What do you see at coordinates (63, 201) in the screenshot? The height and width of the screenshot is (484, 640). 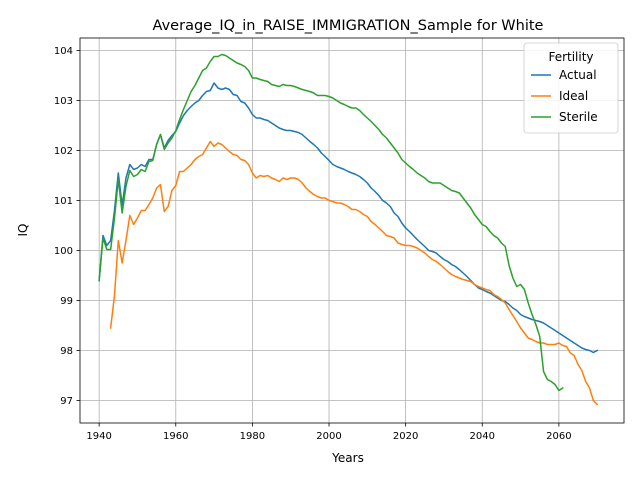 I see `y-tick-label: 101` at bounding box center [63, 201].